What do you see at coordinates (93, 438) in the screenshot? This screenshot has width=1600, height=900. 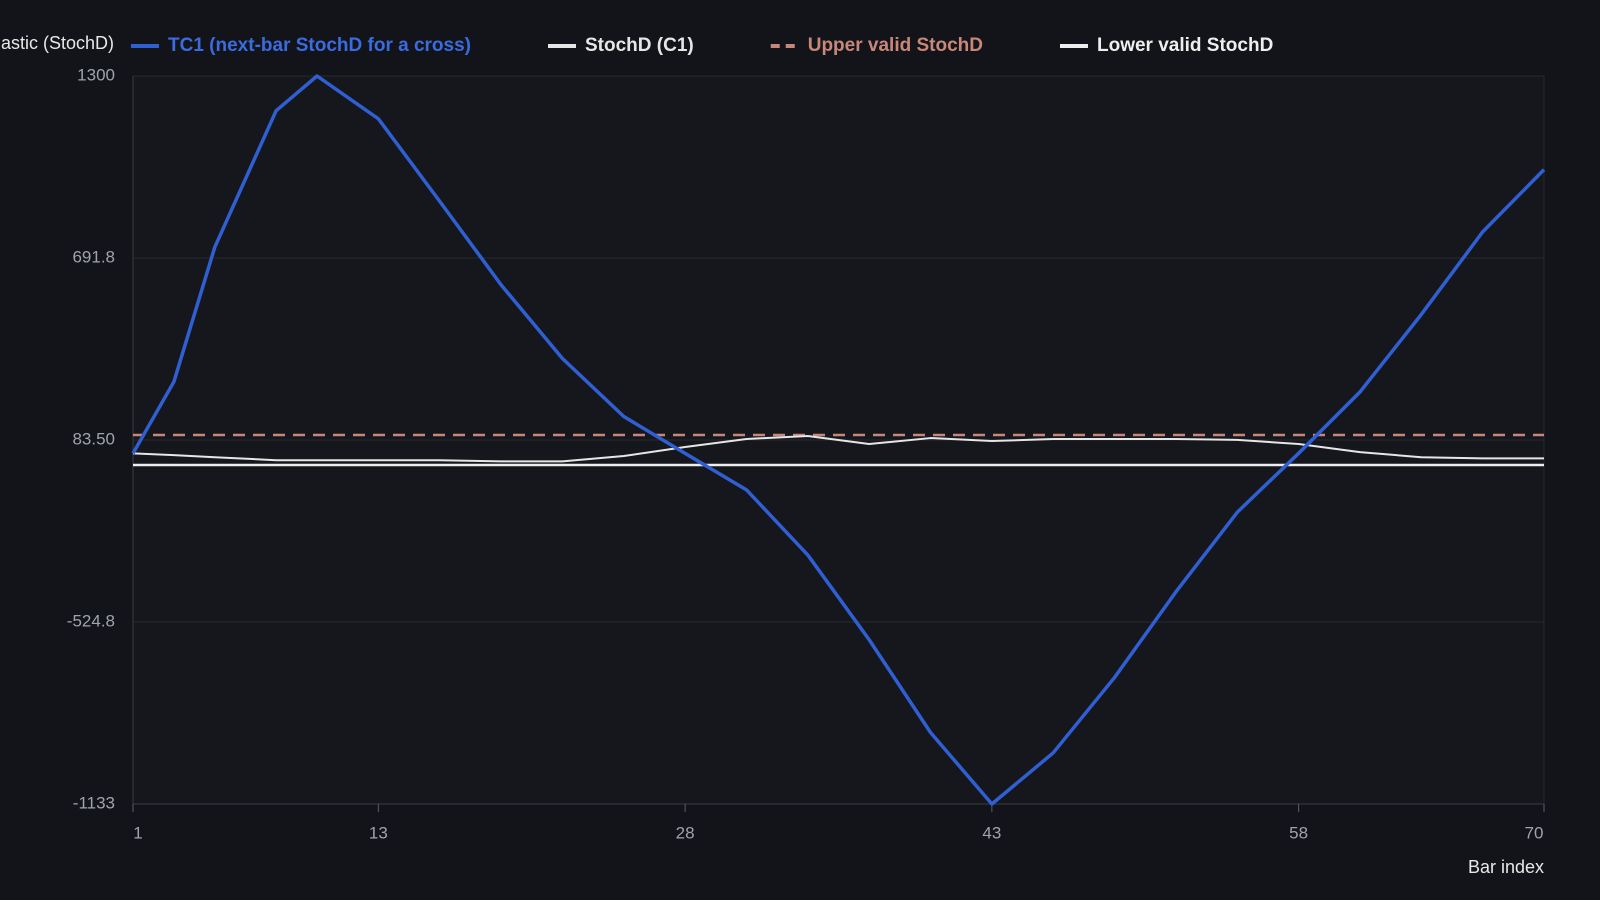 I see `y-tick-label: 83.50` at bounding box center [93, 438].